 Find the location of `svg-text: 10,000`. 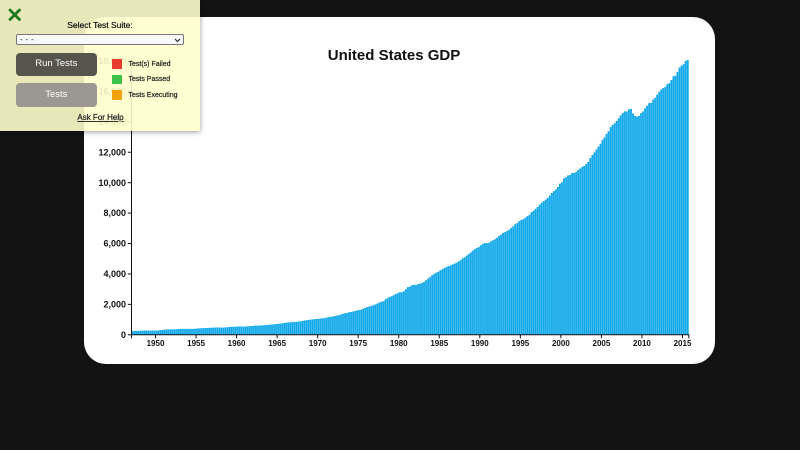

svg-text: 10,000 is located at coordinates (112, 183).